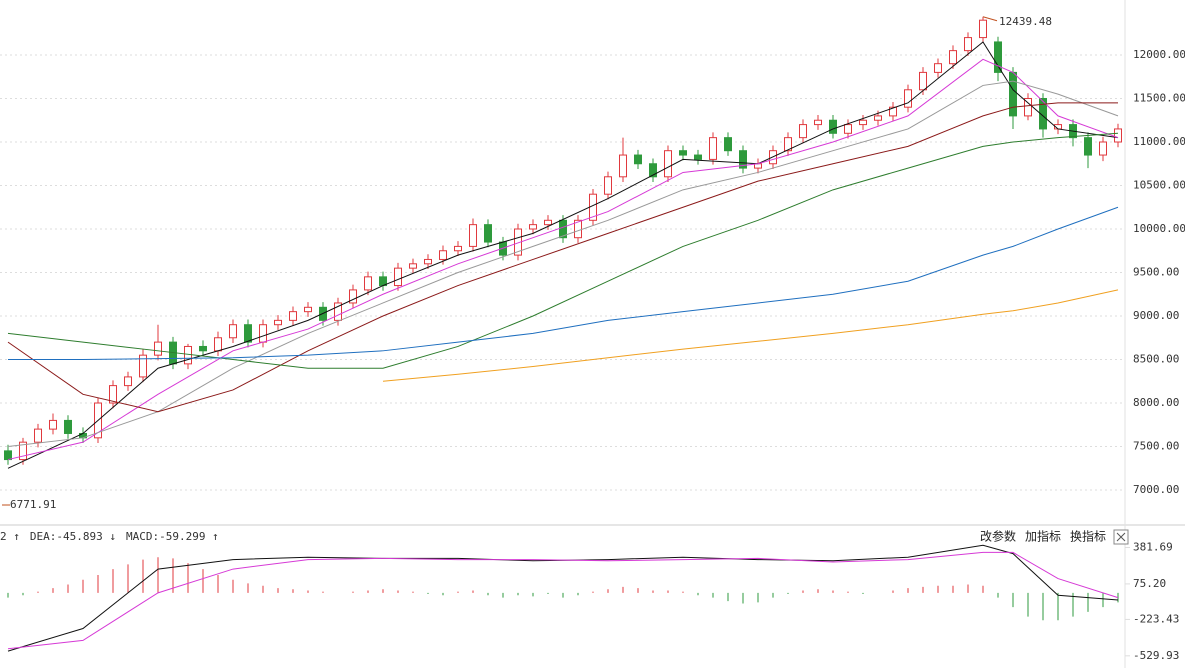 This screenshot has height=668, width=1185. I want to click on y-tick-label: 75.20, so click(1149, 583).